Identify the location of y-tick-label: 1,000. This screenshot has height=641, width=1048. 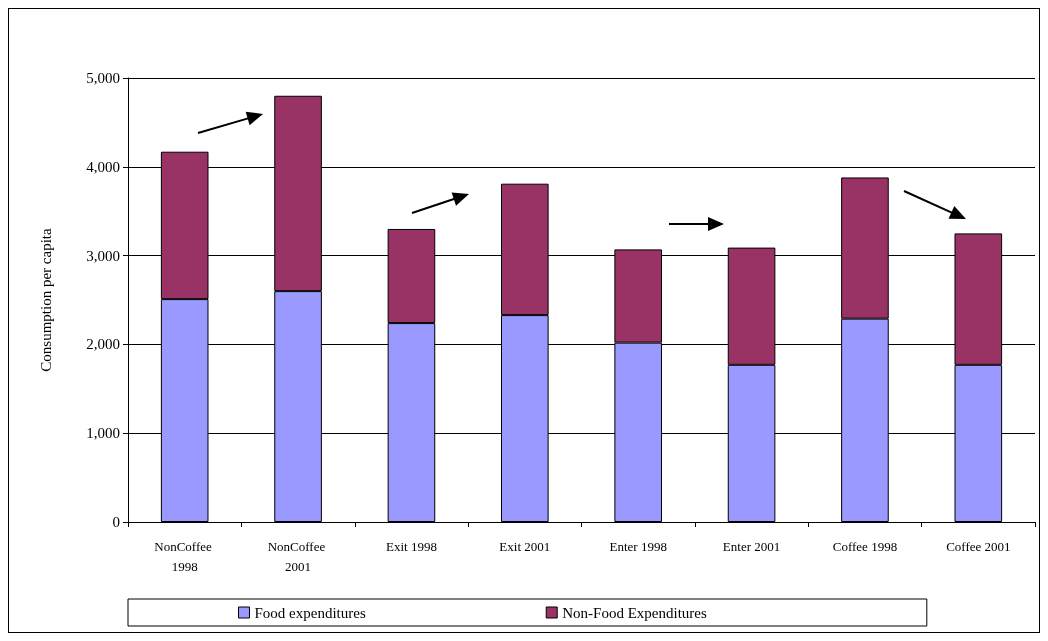
(103, 433).